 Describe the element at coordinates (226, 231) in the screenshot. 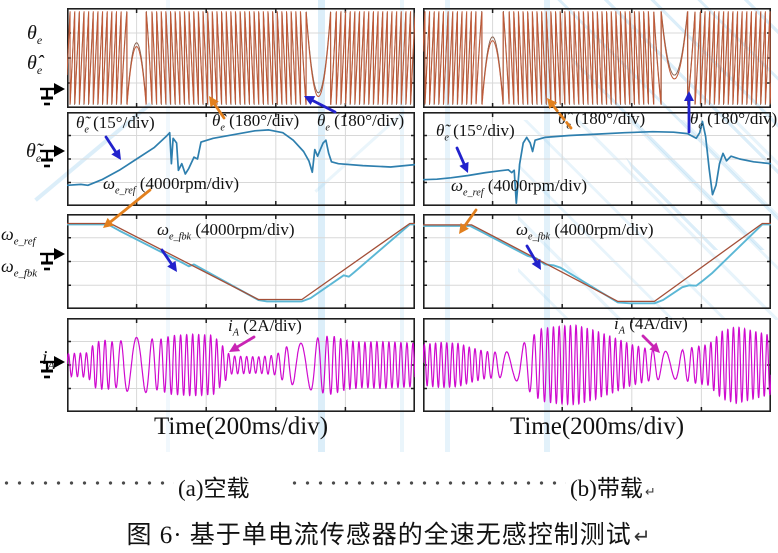

I see `annotation-speed-fbk-scale-a: ωe_fbk (4000rpm/div)` at that location.